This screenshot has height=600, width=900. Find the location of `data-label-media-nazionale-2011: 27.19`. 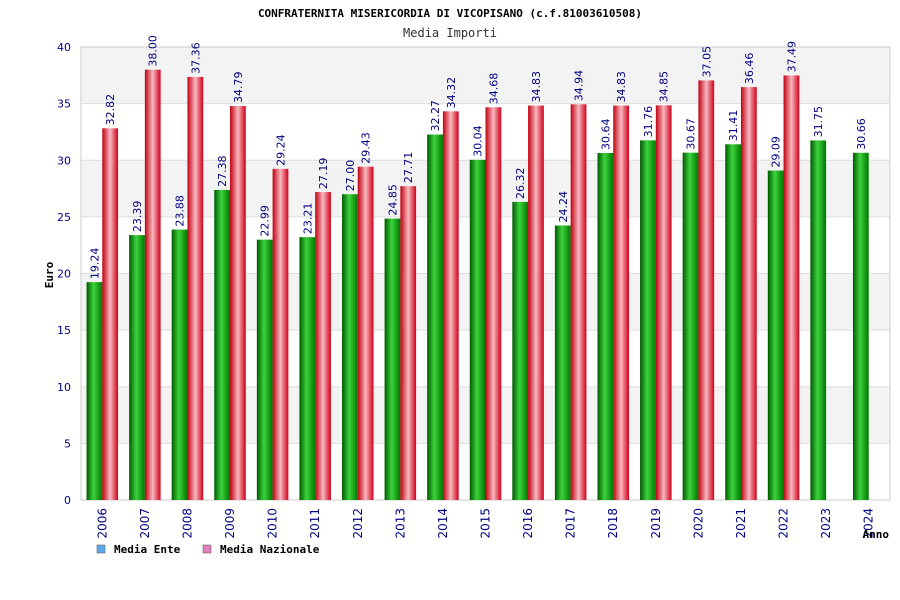

data-label-media-nazionale-2011: 27.19 is located at coordinates (323, 174).